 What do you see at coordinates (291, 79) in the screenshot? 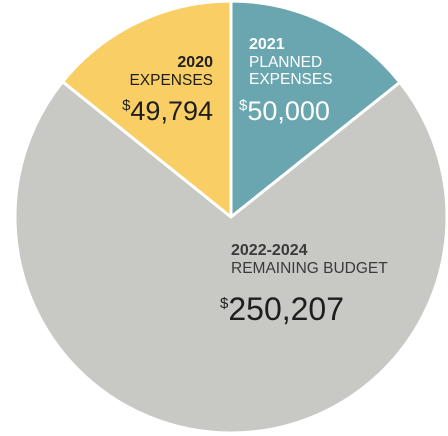
I see `slice-label-2021-line-2: EXPENSES` at bounding box center [291, 79].